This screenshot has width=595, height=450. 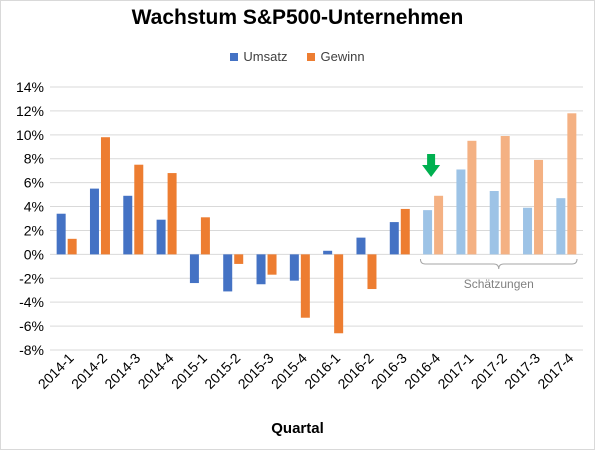 I want to click on x-tick-label: 2016-2, so click(x=355, y=371).